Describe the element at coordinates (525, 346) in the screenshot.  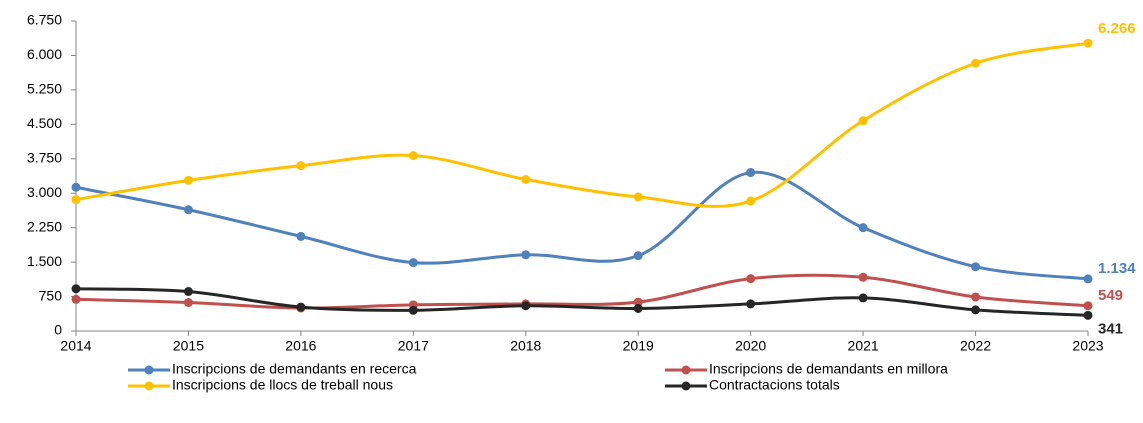
I see `x-tick-label: 2018` at that location.